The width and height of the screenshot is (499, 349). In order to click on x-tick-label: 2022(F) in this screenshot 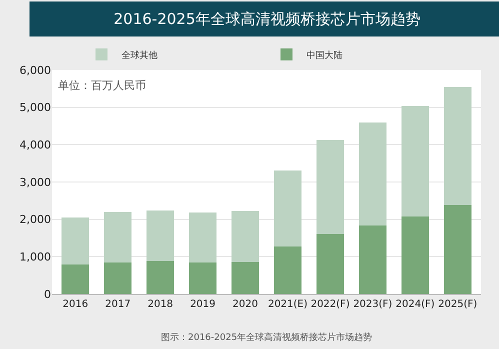, I will do `click(330, 304)`.